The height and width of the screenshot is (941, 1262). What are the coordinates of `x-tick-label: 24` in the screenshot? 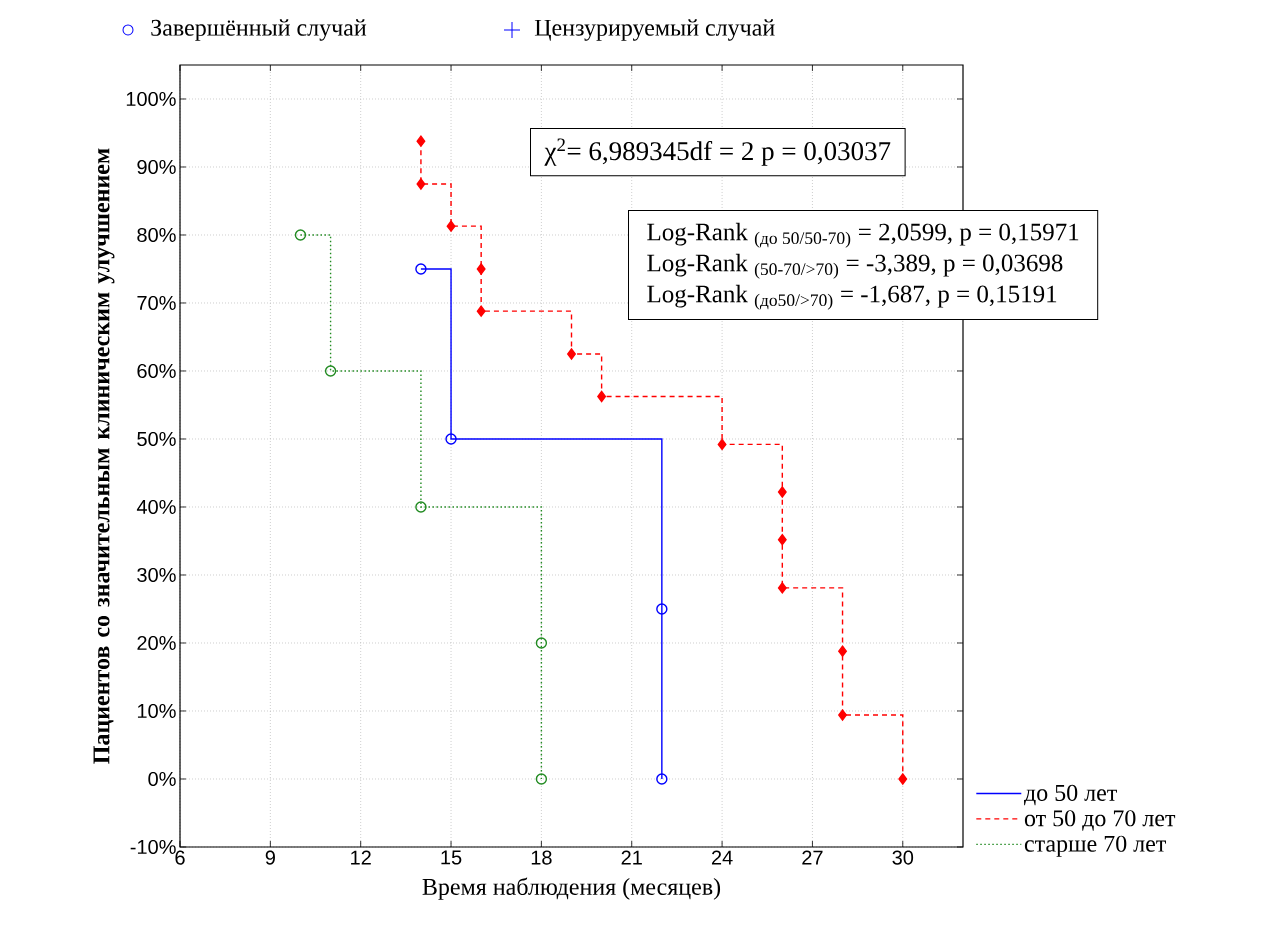 It's located at (722, 857).